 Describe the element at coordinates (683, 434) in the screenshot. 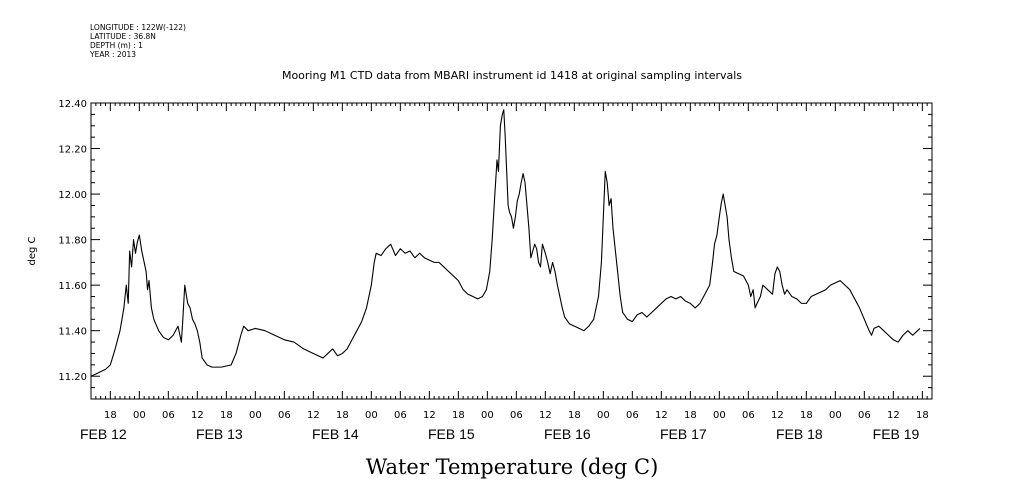

I see `x-date-label: FEB 17` at that location.